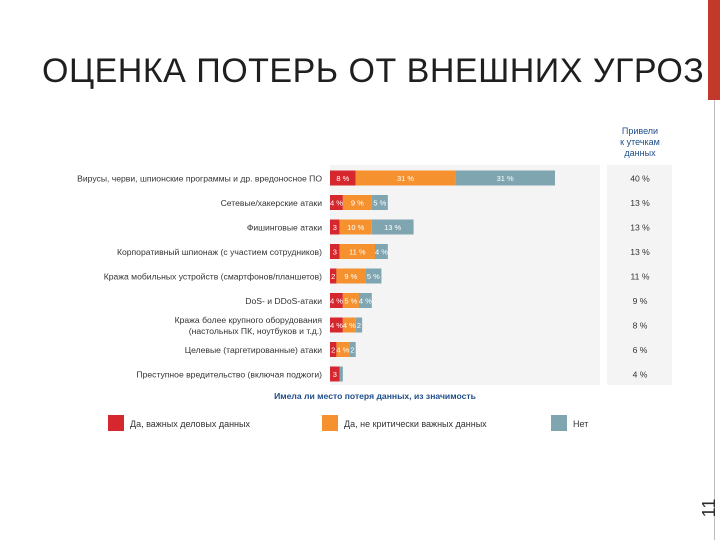 The width and height of the screenshot is (720, 540). I want to click on leak-header-line: Привели, so click(640, 131).